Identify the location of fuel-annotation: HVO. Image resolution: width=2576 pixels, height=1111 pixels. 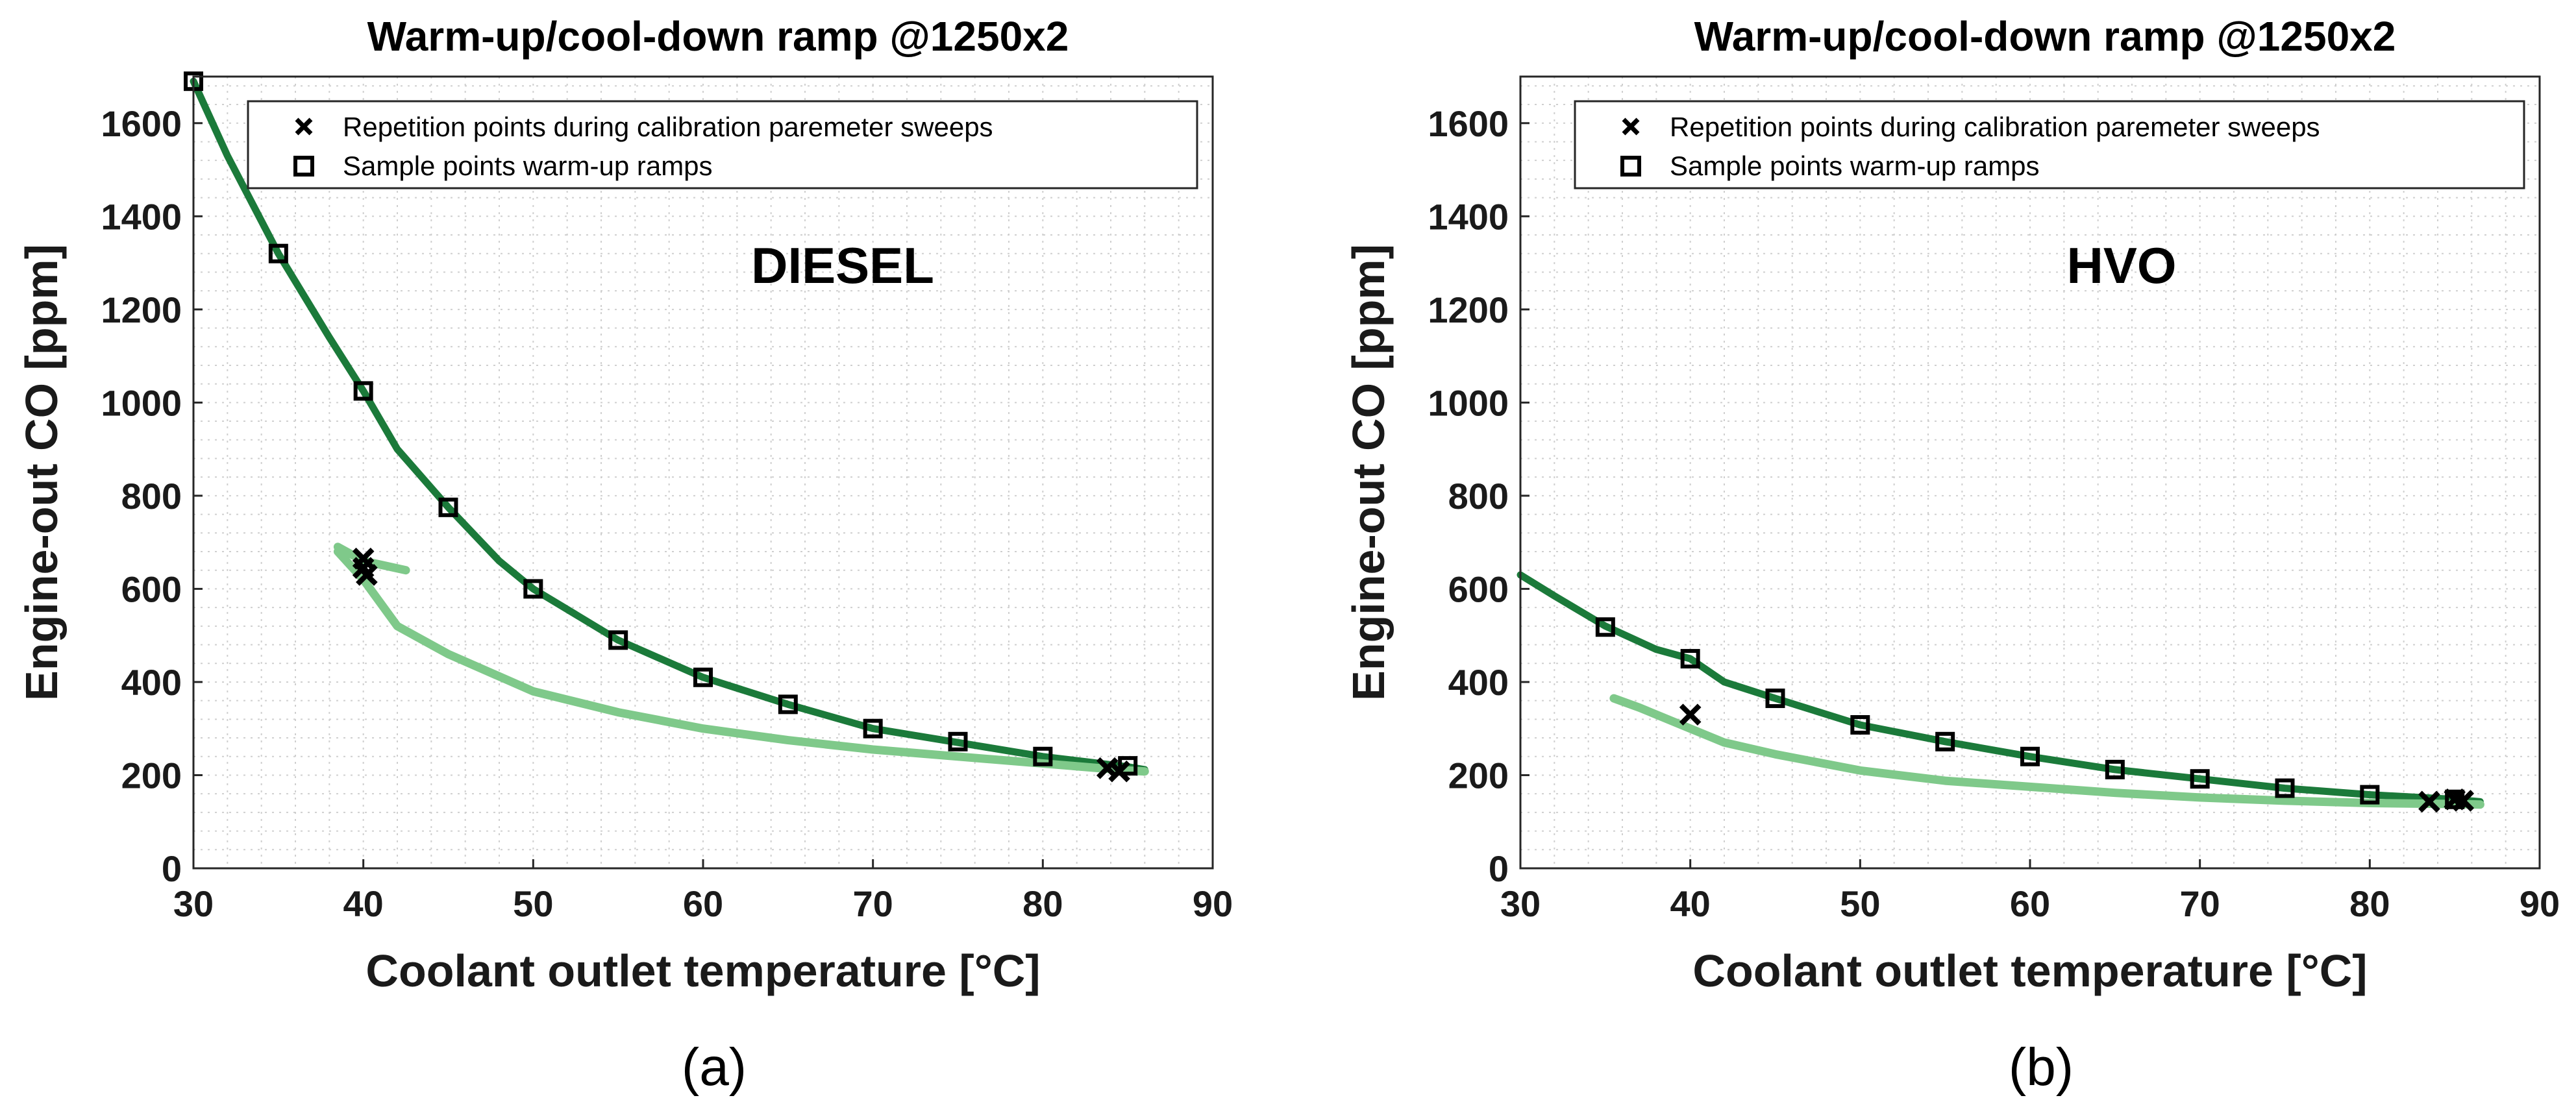
(2121, 265).